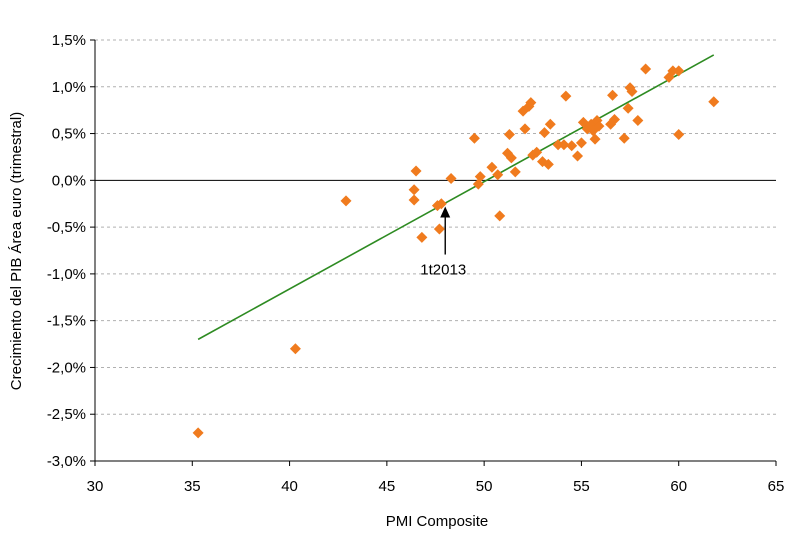 The image size is (795, 560). Describe the element at coordinates (69, 87) in the screenshot. I see `y-tick-label: 1,0%` at that location.